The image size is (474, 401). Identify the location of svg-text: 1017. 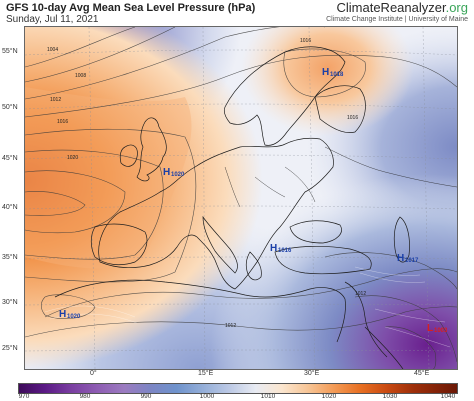
(412, 261).